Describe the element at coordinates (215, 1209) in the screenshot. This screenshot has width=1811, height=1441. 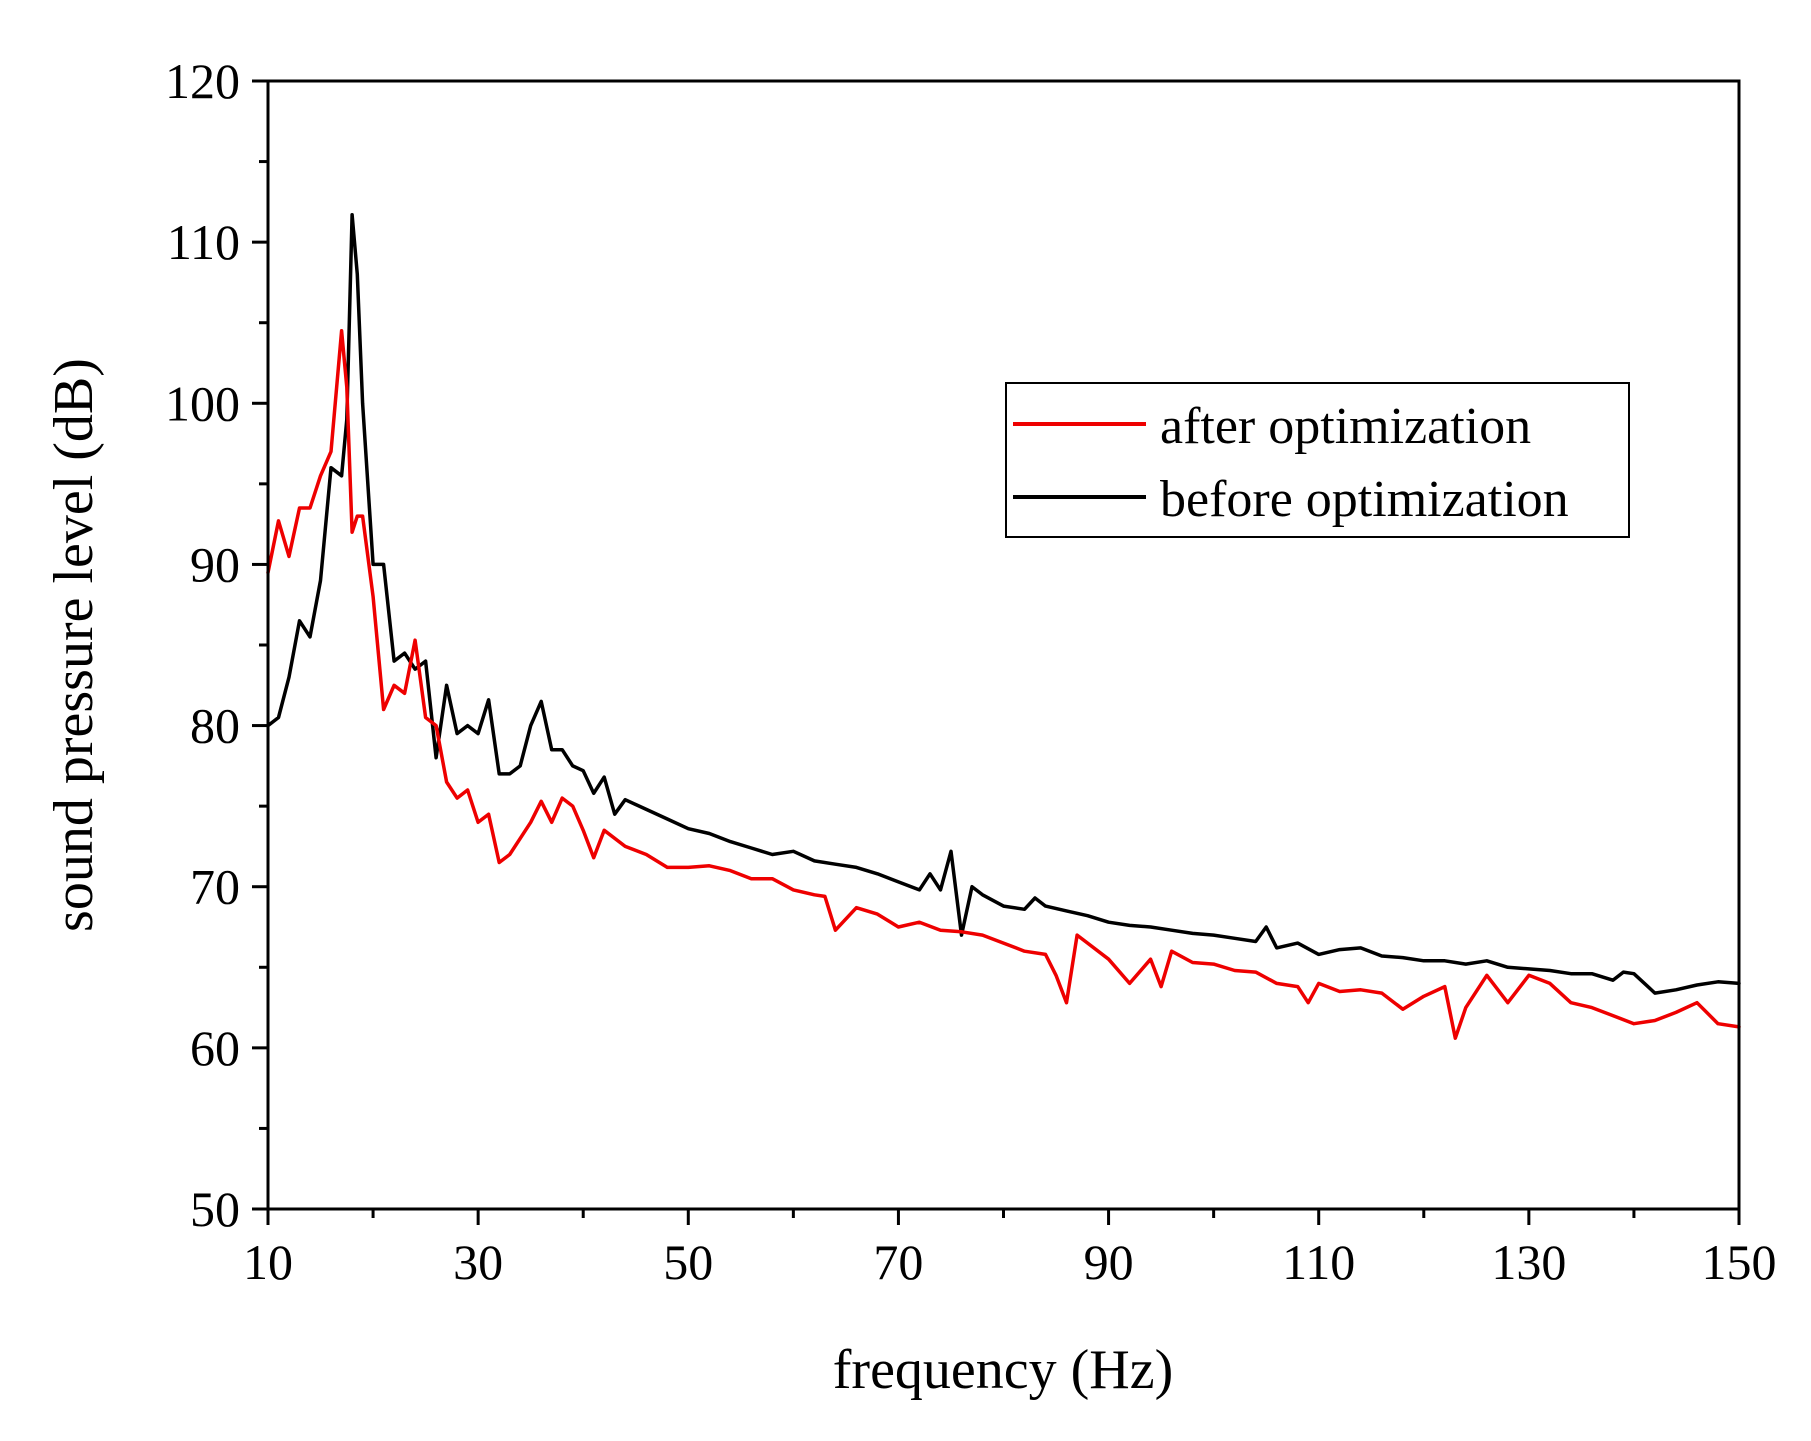
I see `y-tick-label-50: 50` at that location.